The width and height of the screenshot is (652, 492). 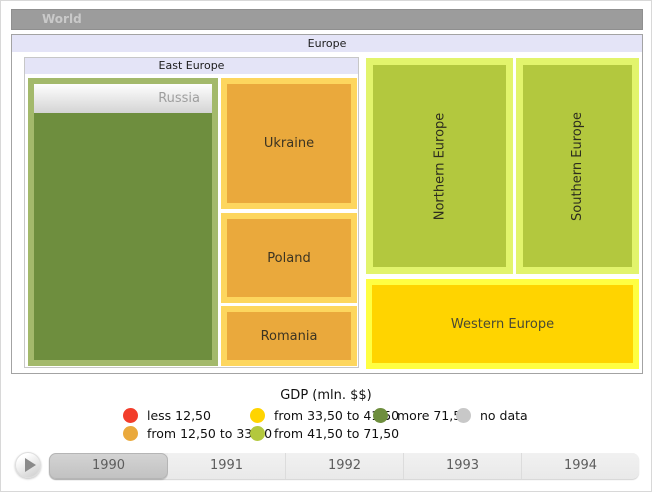 I want to click on legend-item-label: from 41,50 to 71,50, so click(x=337, y=433).